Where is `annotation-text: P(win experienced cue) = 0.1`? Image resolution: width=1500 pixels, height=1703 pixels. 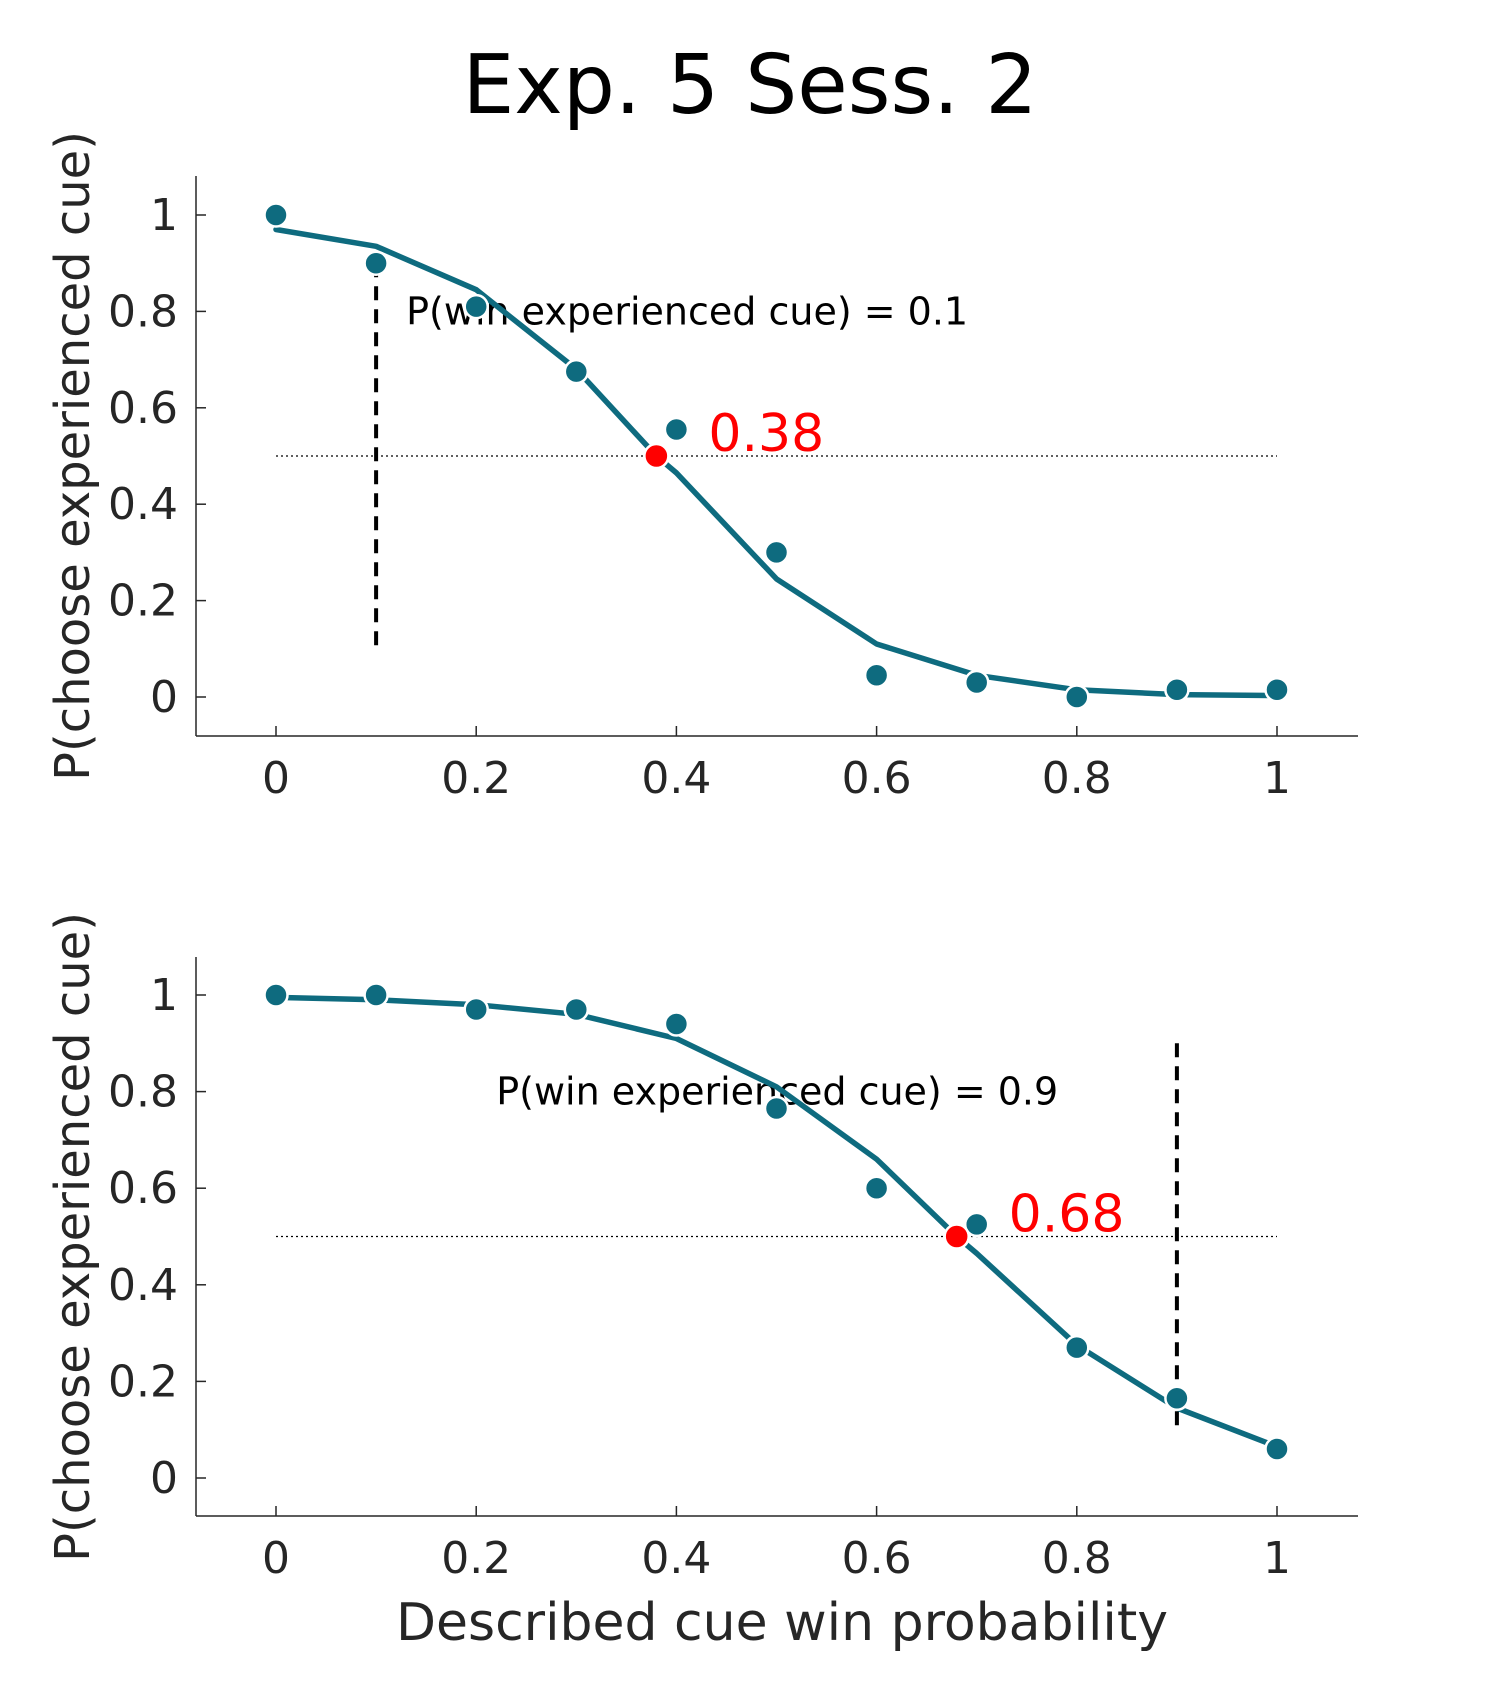
annotation-text: P(win experienced cue) = 0.1 is located at coordinates (687, 311).